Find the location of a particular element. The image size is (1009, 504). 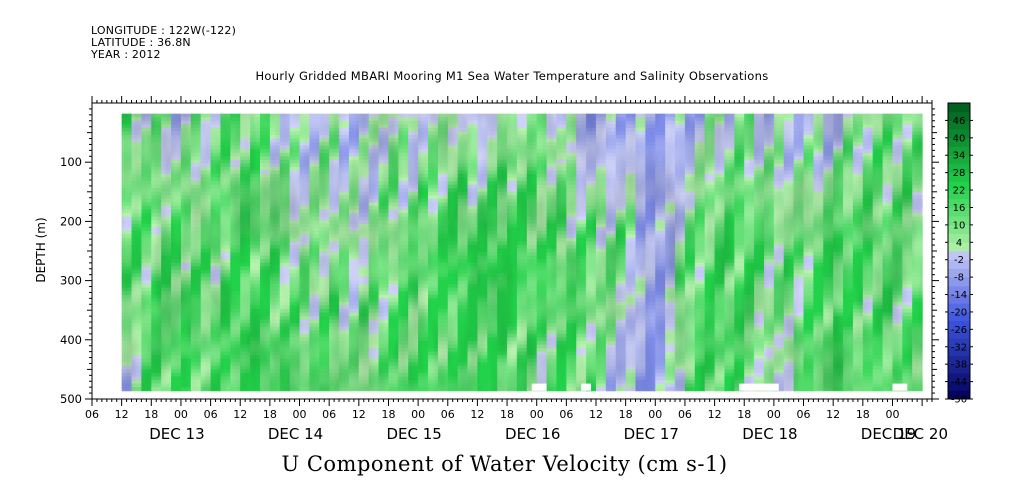

latitude-label: LATITUDE : 36.8N is located at coordinates (141, 42).